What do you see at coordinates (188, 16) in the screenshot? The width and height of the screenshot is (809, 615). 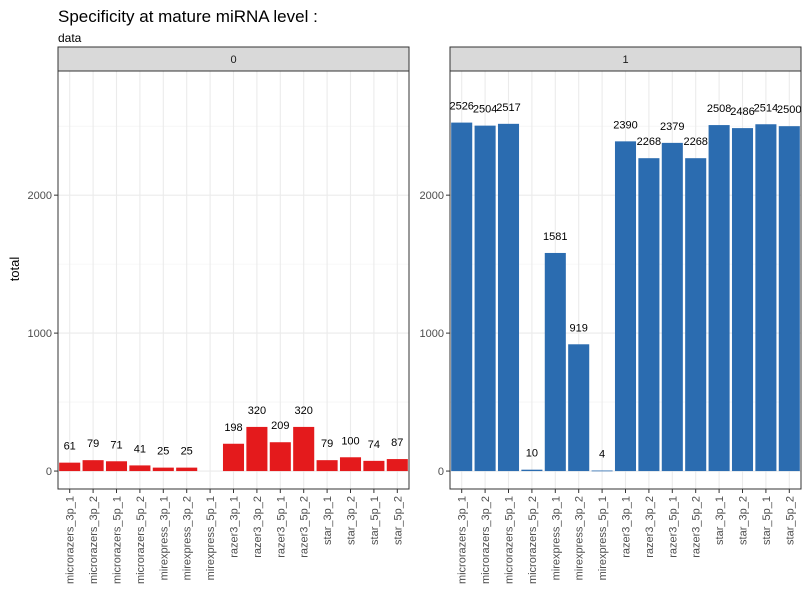 I see `chart-title: Specificity at mature miRNA level :` at bounding box center [188, 16].